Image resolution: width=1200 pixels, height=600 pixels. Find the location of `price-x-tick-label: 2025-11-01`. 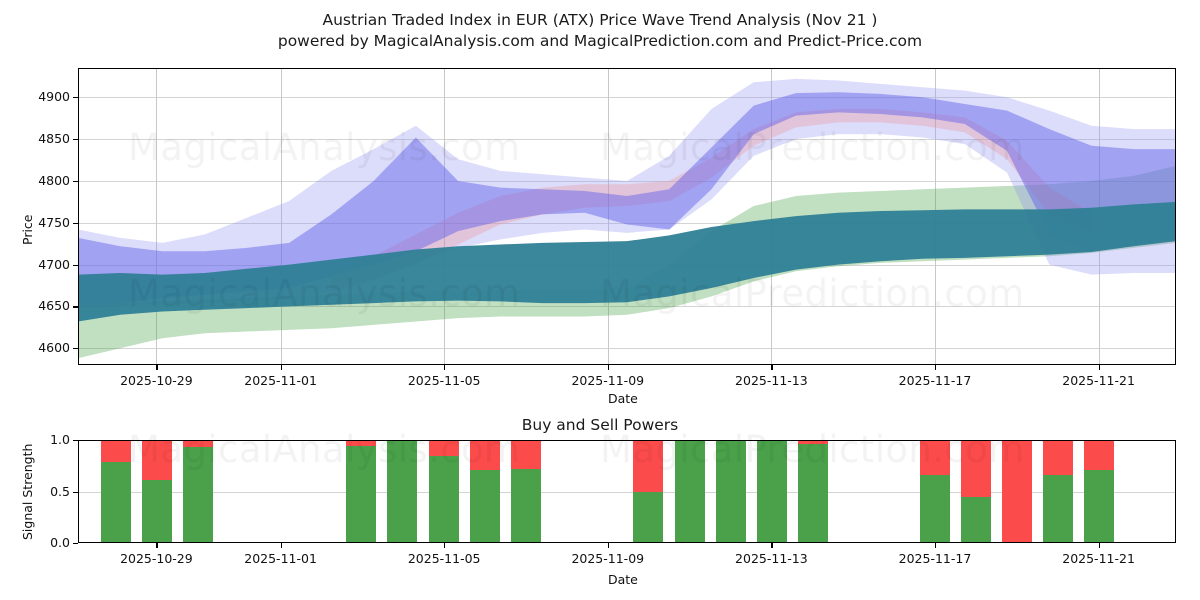

price-x-tick-label: 2025-11-01 is located at coordinates (280, 380).